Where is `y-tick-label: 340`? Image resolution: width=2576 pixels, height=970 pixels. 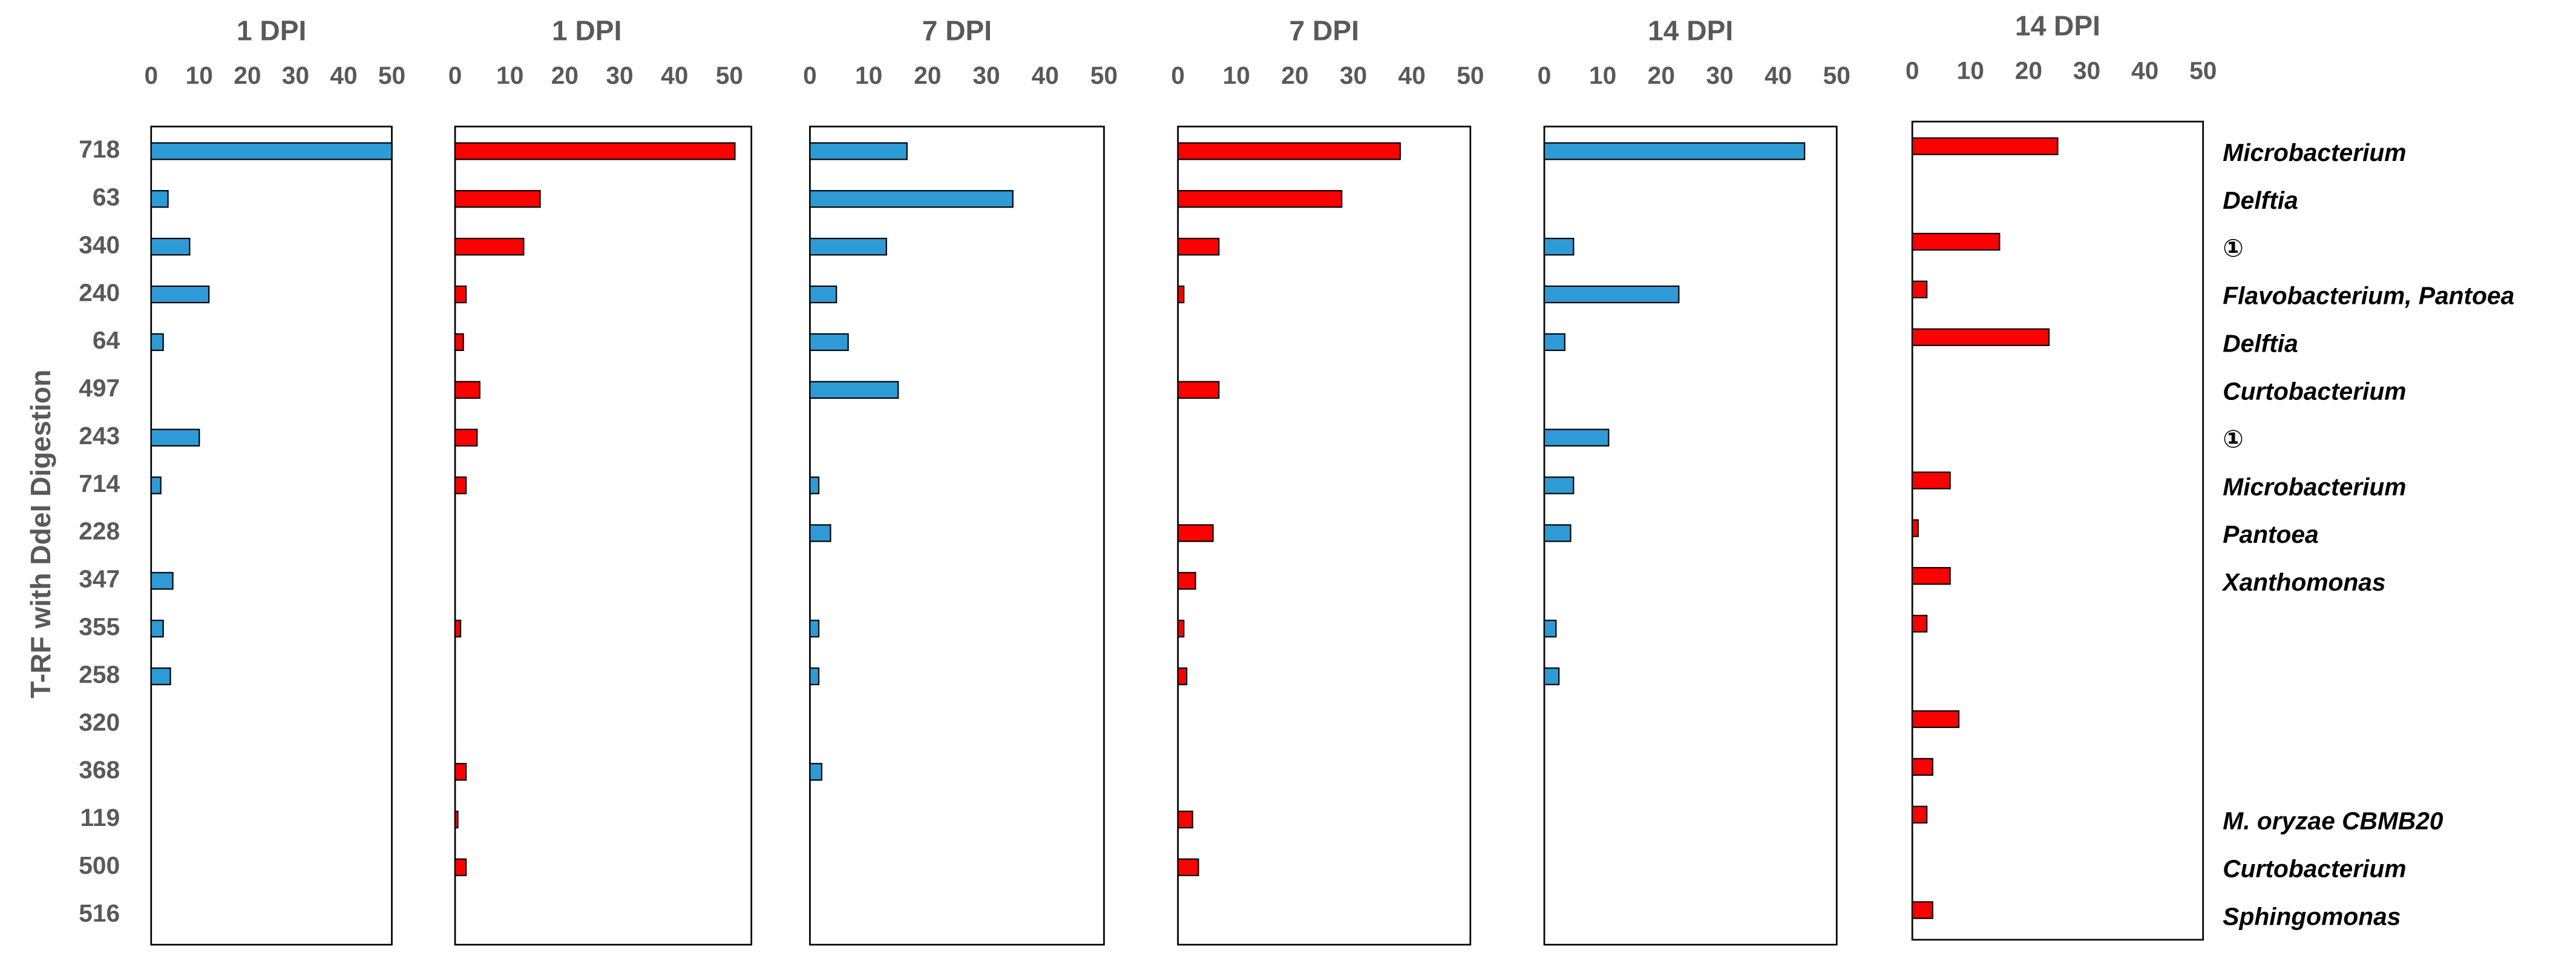 y-tick-label: 340 is located at coordinates (99, 244).